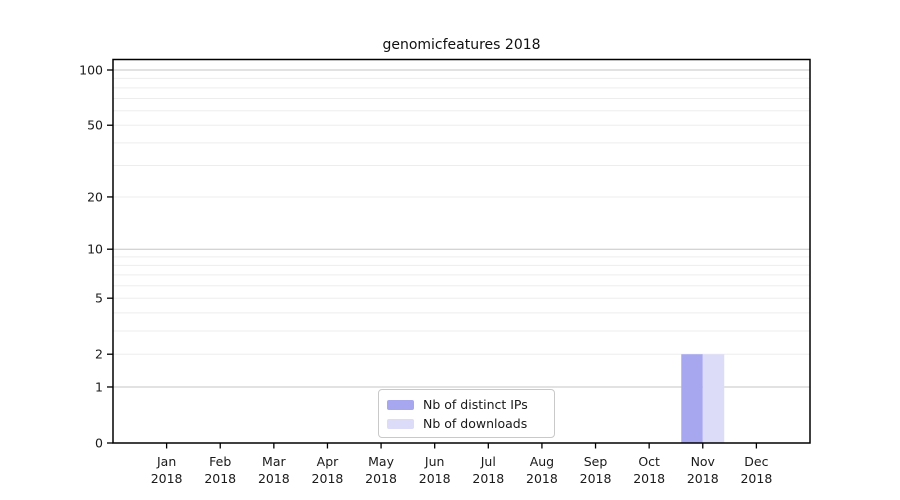  What do you see at coordinates (400, 404) in the screenshot?
I see `legend-swatch-distinct-ips` at bounding box center [400, 404].